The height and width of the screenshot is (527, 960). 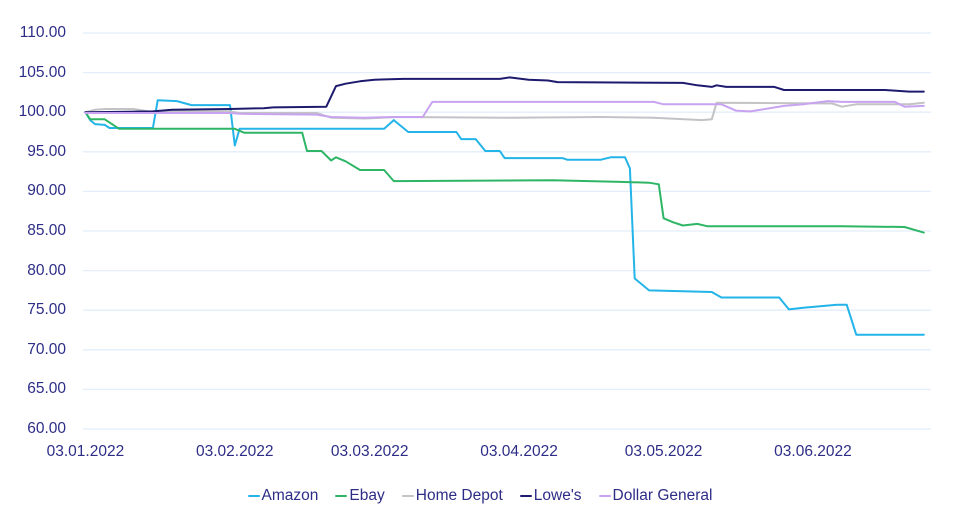 I want to click on x-tick-label-03.01: 03.01.2022, so click(x=85, y=451).